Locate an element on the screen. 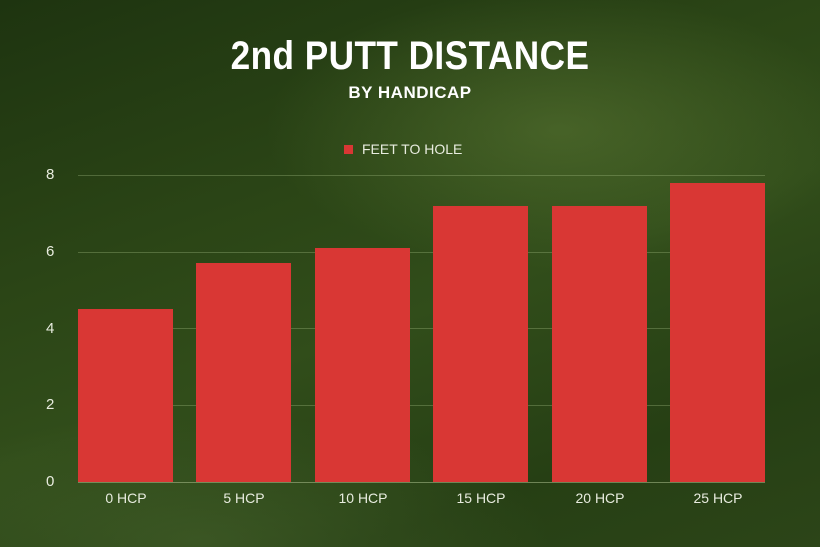 The image size is (820, 547). legend-swatch-icon is located at coordinates (348, 149).